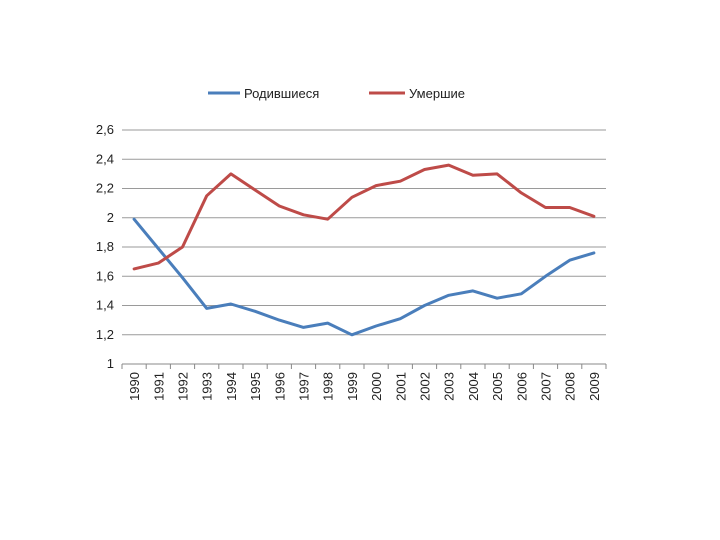  What do you see at coordinates (105, 129) in the screenshot?
I see `y-tick-label: 2,6` at bounding box center [105, 129].